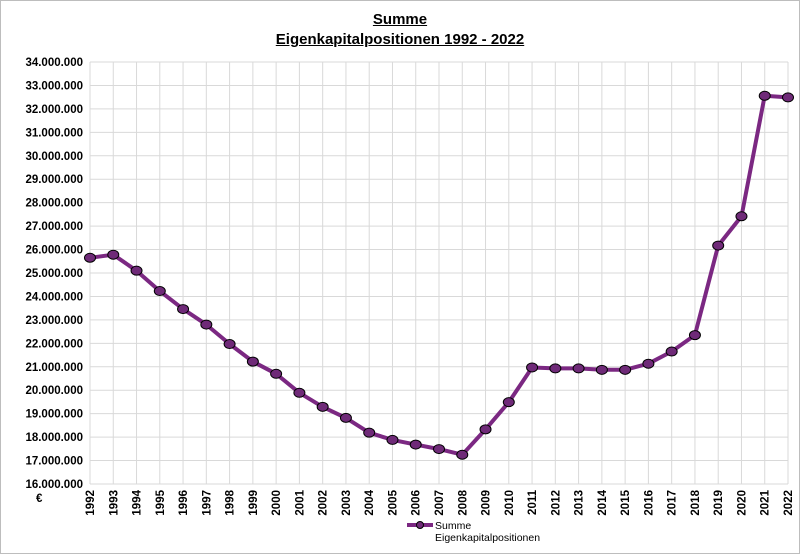  I want to click on y-tick-label: 20.000.000, so click(54, 391).